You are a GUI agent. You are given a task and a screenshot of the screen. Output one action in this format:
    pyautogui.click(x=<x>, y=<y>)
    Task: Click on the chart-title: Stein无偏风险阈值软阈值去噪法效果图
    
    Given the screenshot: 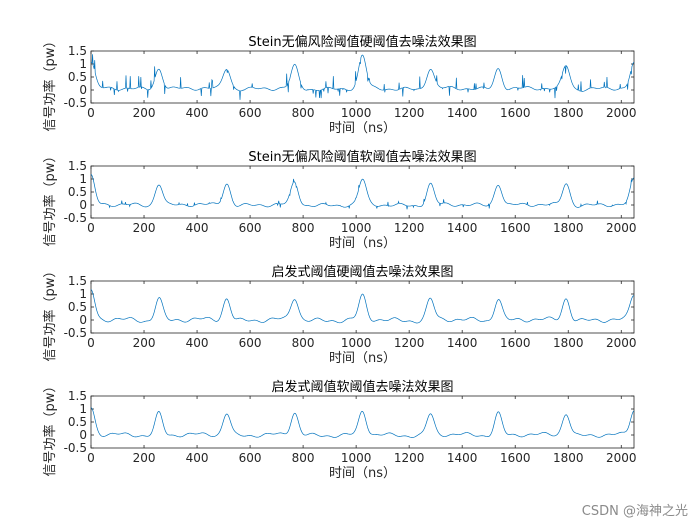 What is the action you would take?
    pyautogui.click(x=362, y=157)
    